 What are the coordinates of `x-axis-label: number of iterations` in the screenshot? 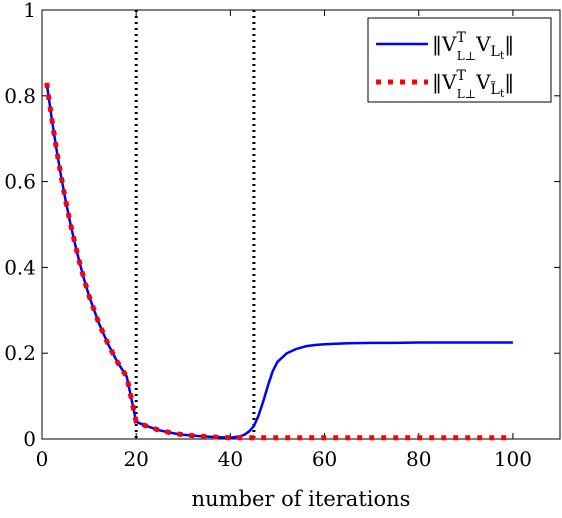 It's located at (301, 499).